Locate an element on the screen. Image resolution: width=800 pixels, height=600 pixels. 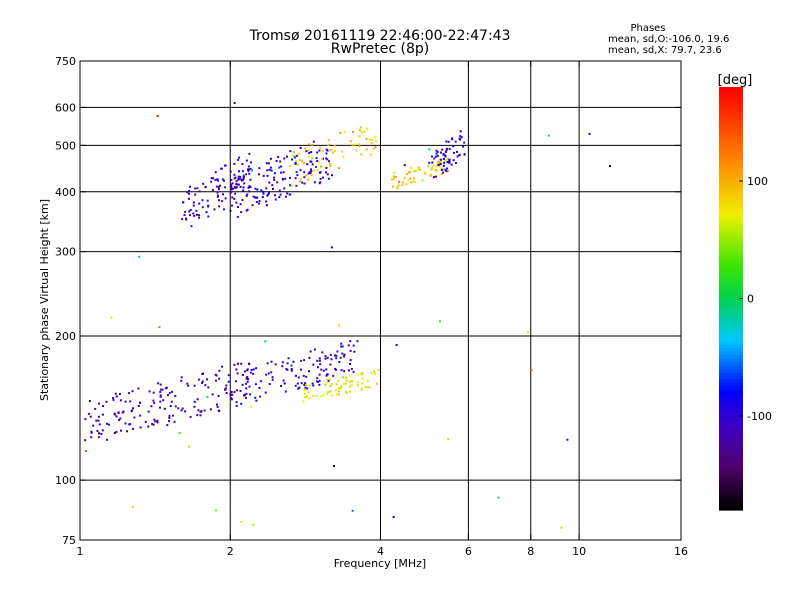
y-tick-label: 100 is located at coordinates (65, 480).